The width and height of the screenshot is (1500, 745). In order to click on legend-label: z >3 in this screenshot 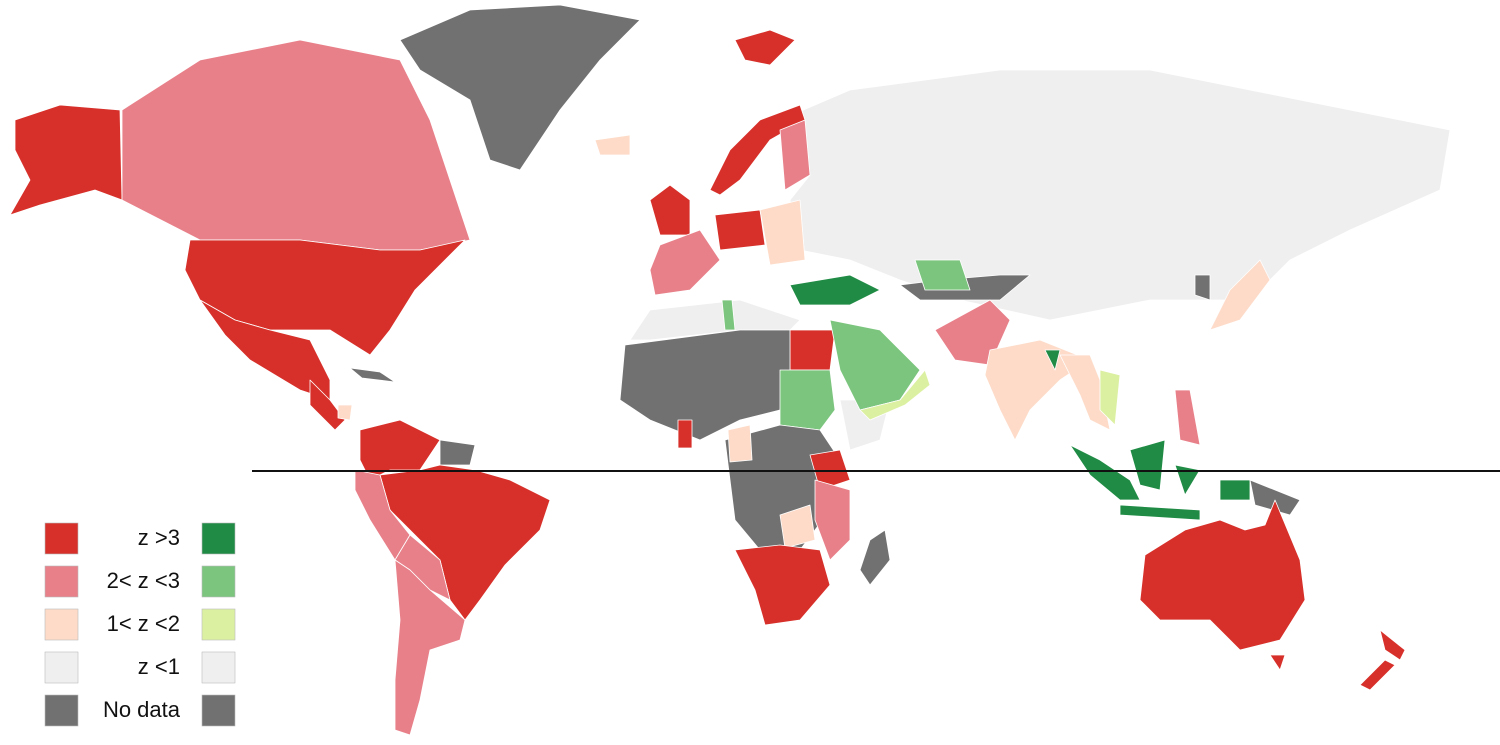, I will do `click(159, 537)`.